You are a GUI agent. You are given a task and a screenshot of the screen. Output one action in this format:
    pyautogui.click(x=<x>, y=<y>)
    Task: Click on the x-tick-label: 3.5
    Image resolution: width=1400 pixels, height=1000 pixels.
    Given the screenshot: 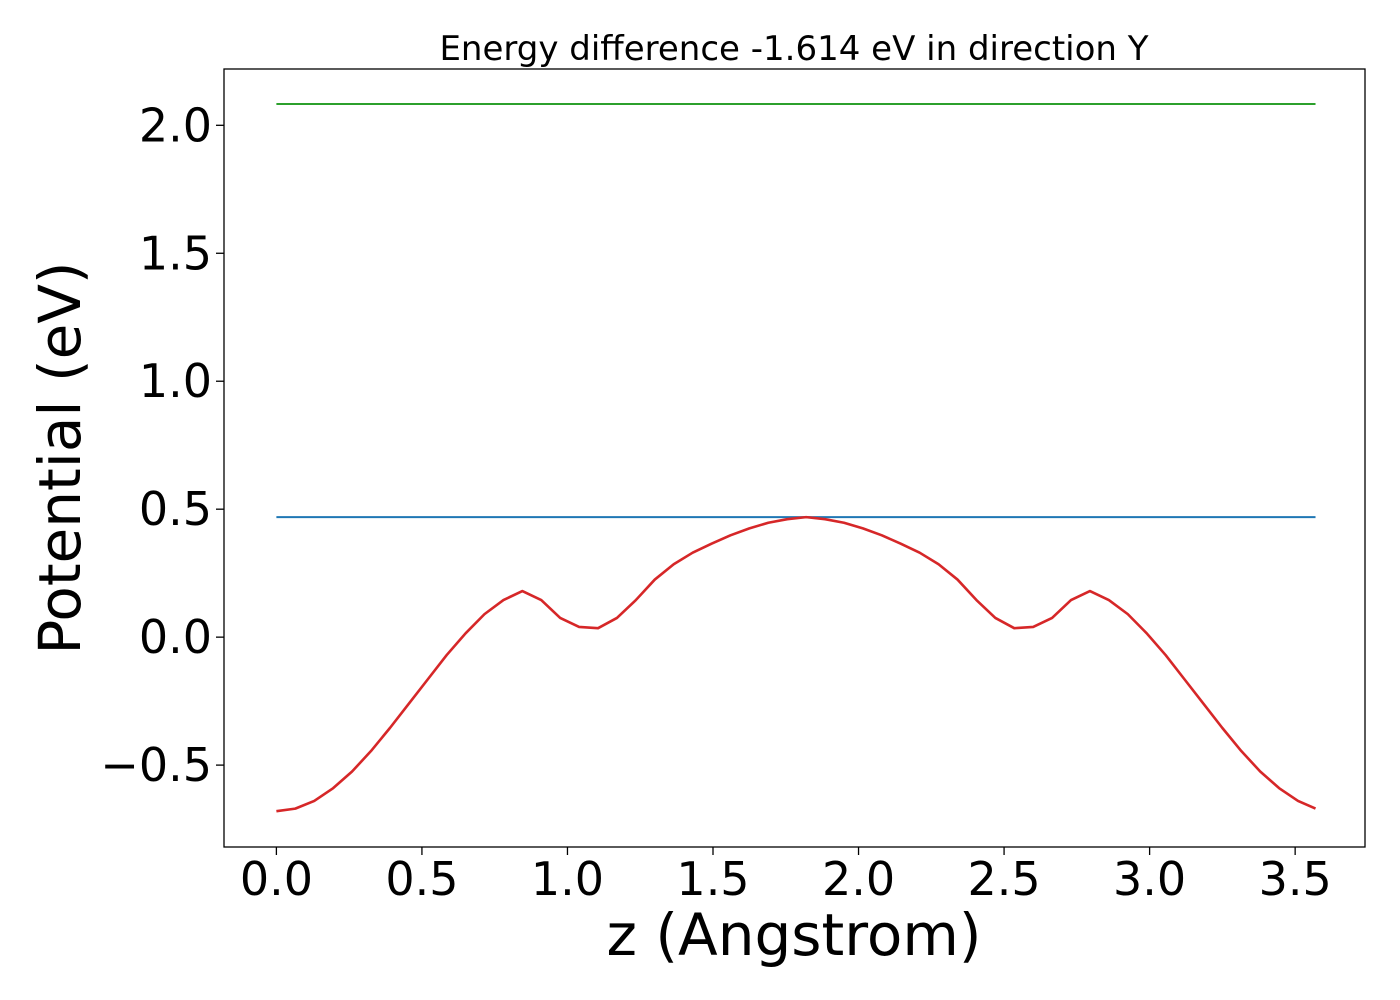 What is the action you would take?
    pyautogui.click(x=1295, y=879)
    